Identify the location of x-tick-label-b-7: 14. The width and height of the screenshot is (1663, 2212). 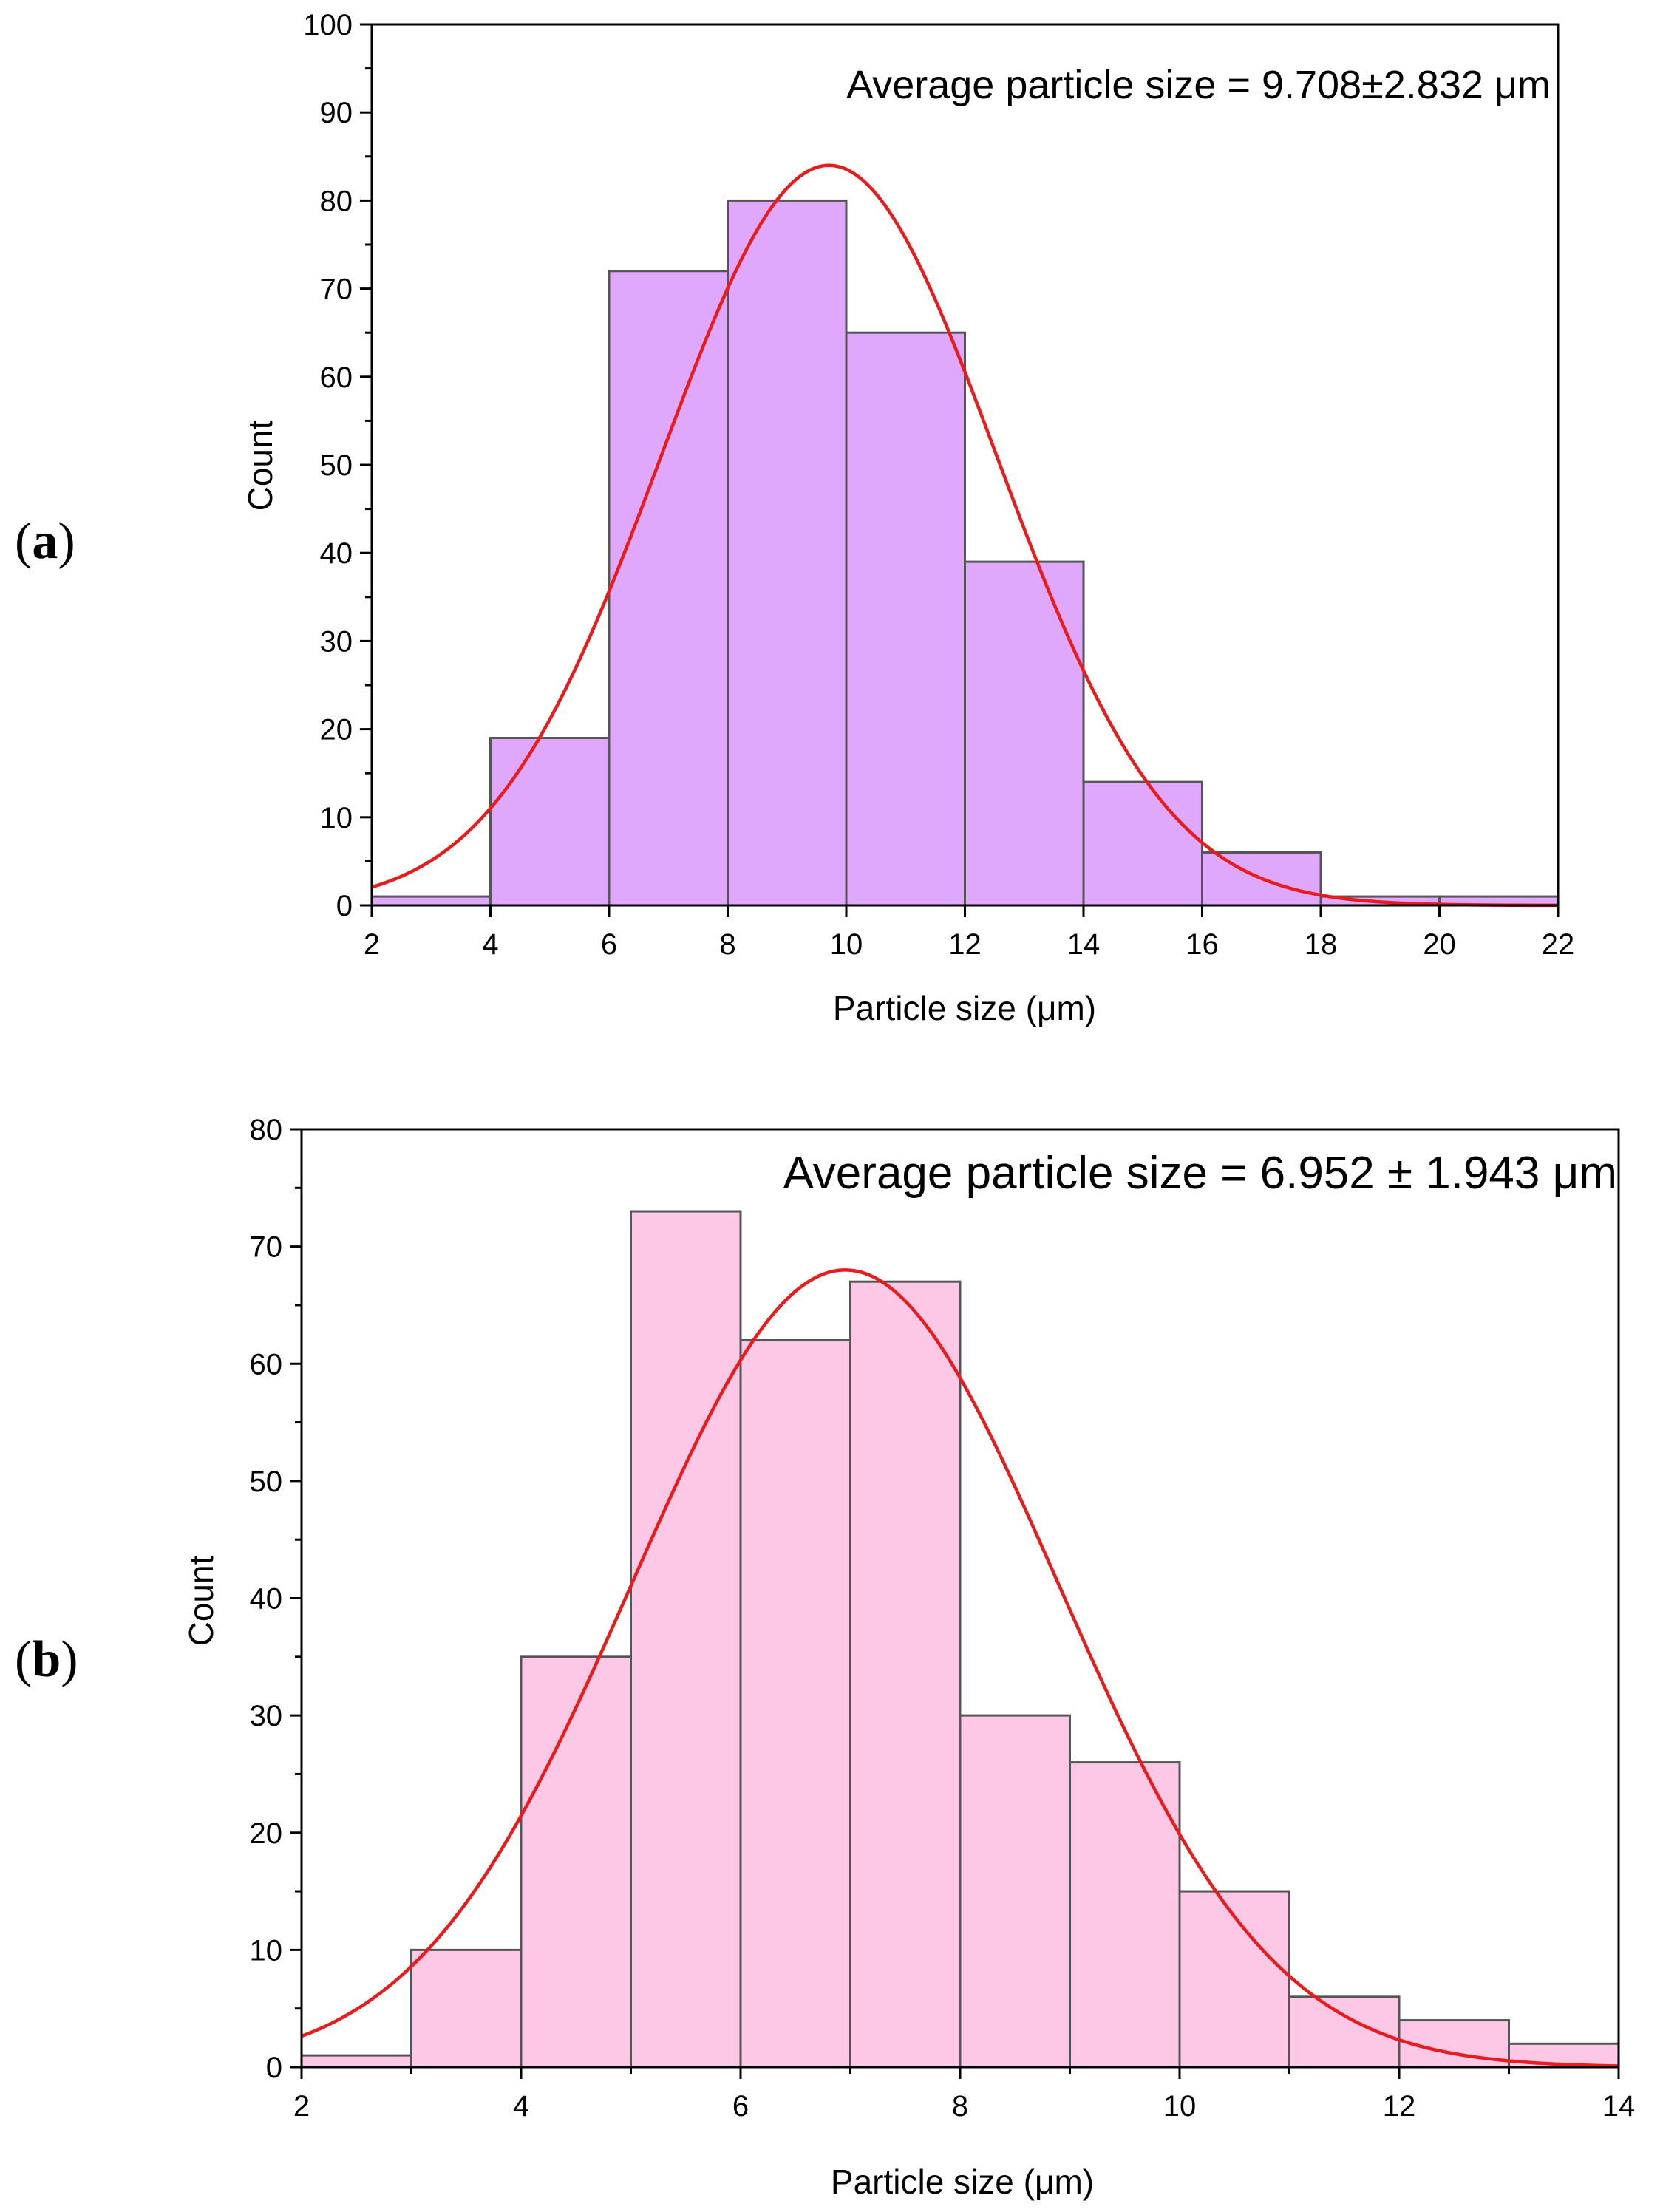
(1619, 2106).